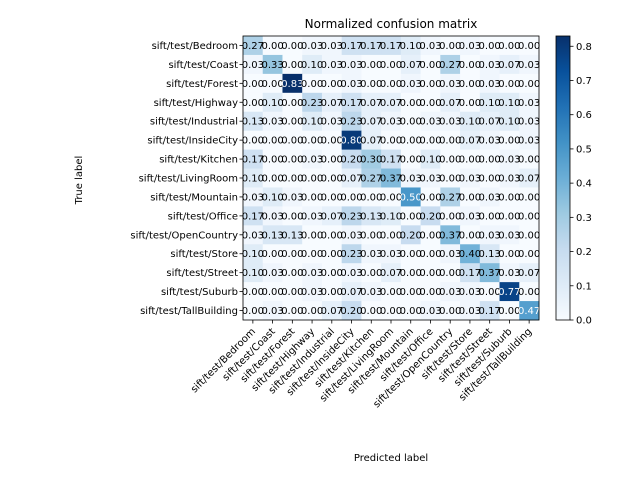 This screenshot has height=480, width=640. What do you see at coordinates (79, 181) in the screenshot?
I see `y-axis-label: True label` at bounding box center [79, 181].